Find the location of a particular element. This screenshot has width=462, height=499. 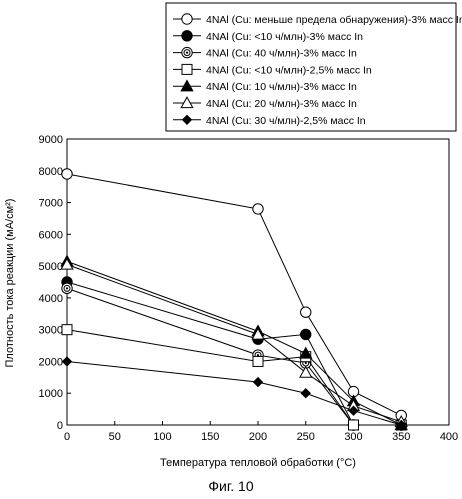

legend-label: 4NAl (Cu: <10 ч/млн)-2,5% масс In is located at coordinates (289, 70).